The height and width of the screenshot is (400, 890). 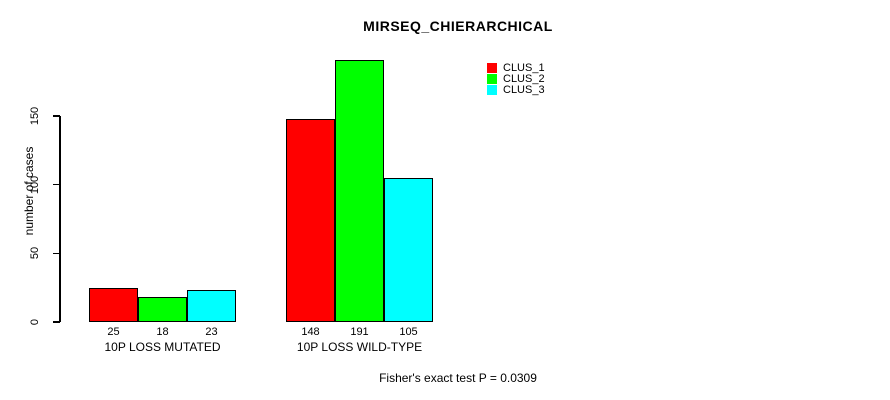 What do you see at coordinates (162, 309) in the screenshot?
I see `bar-clus_2-group1` at bounding box center [162, 309].